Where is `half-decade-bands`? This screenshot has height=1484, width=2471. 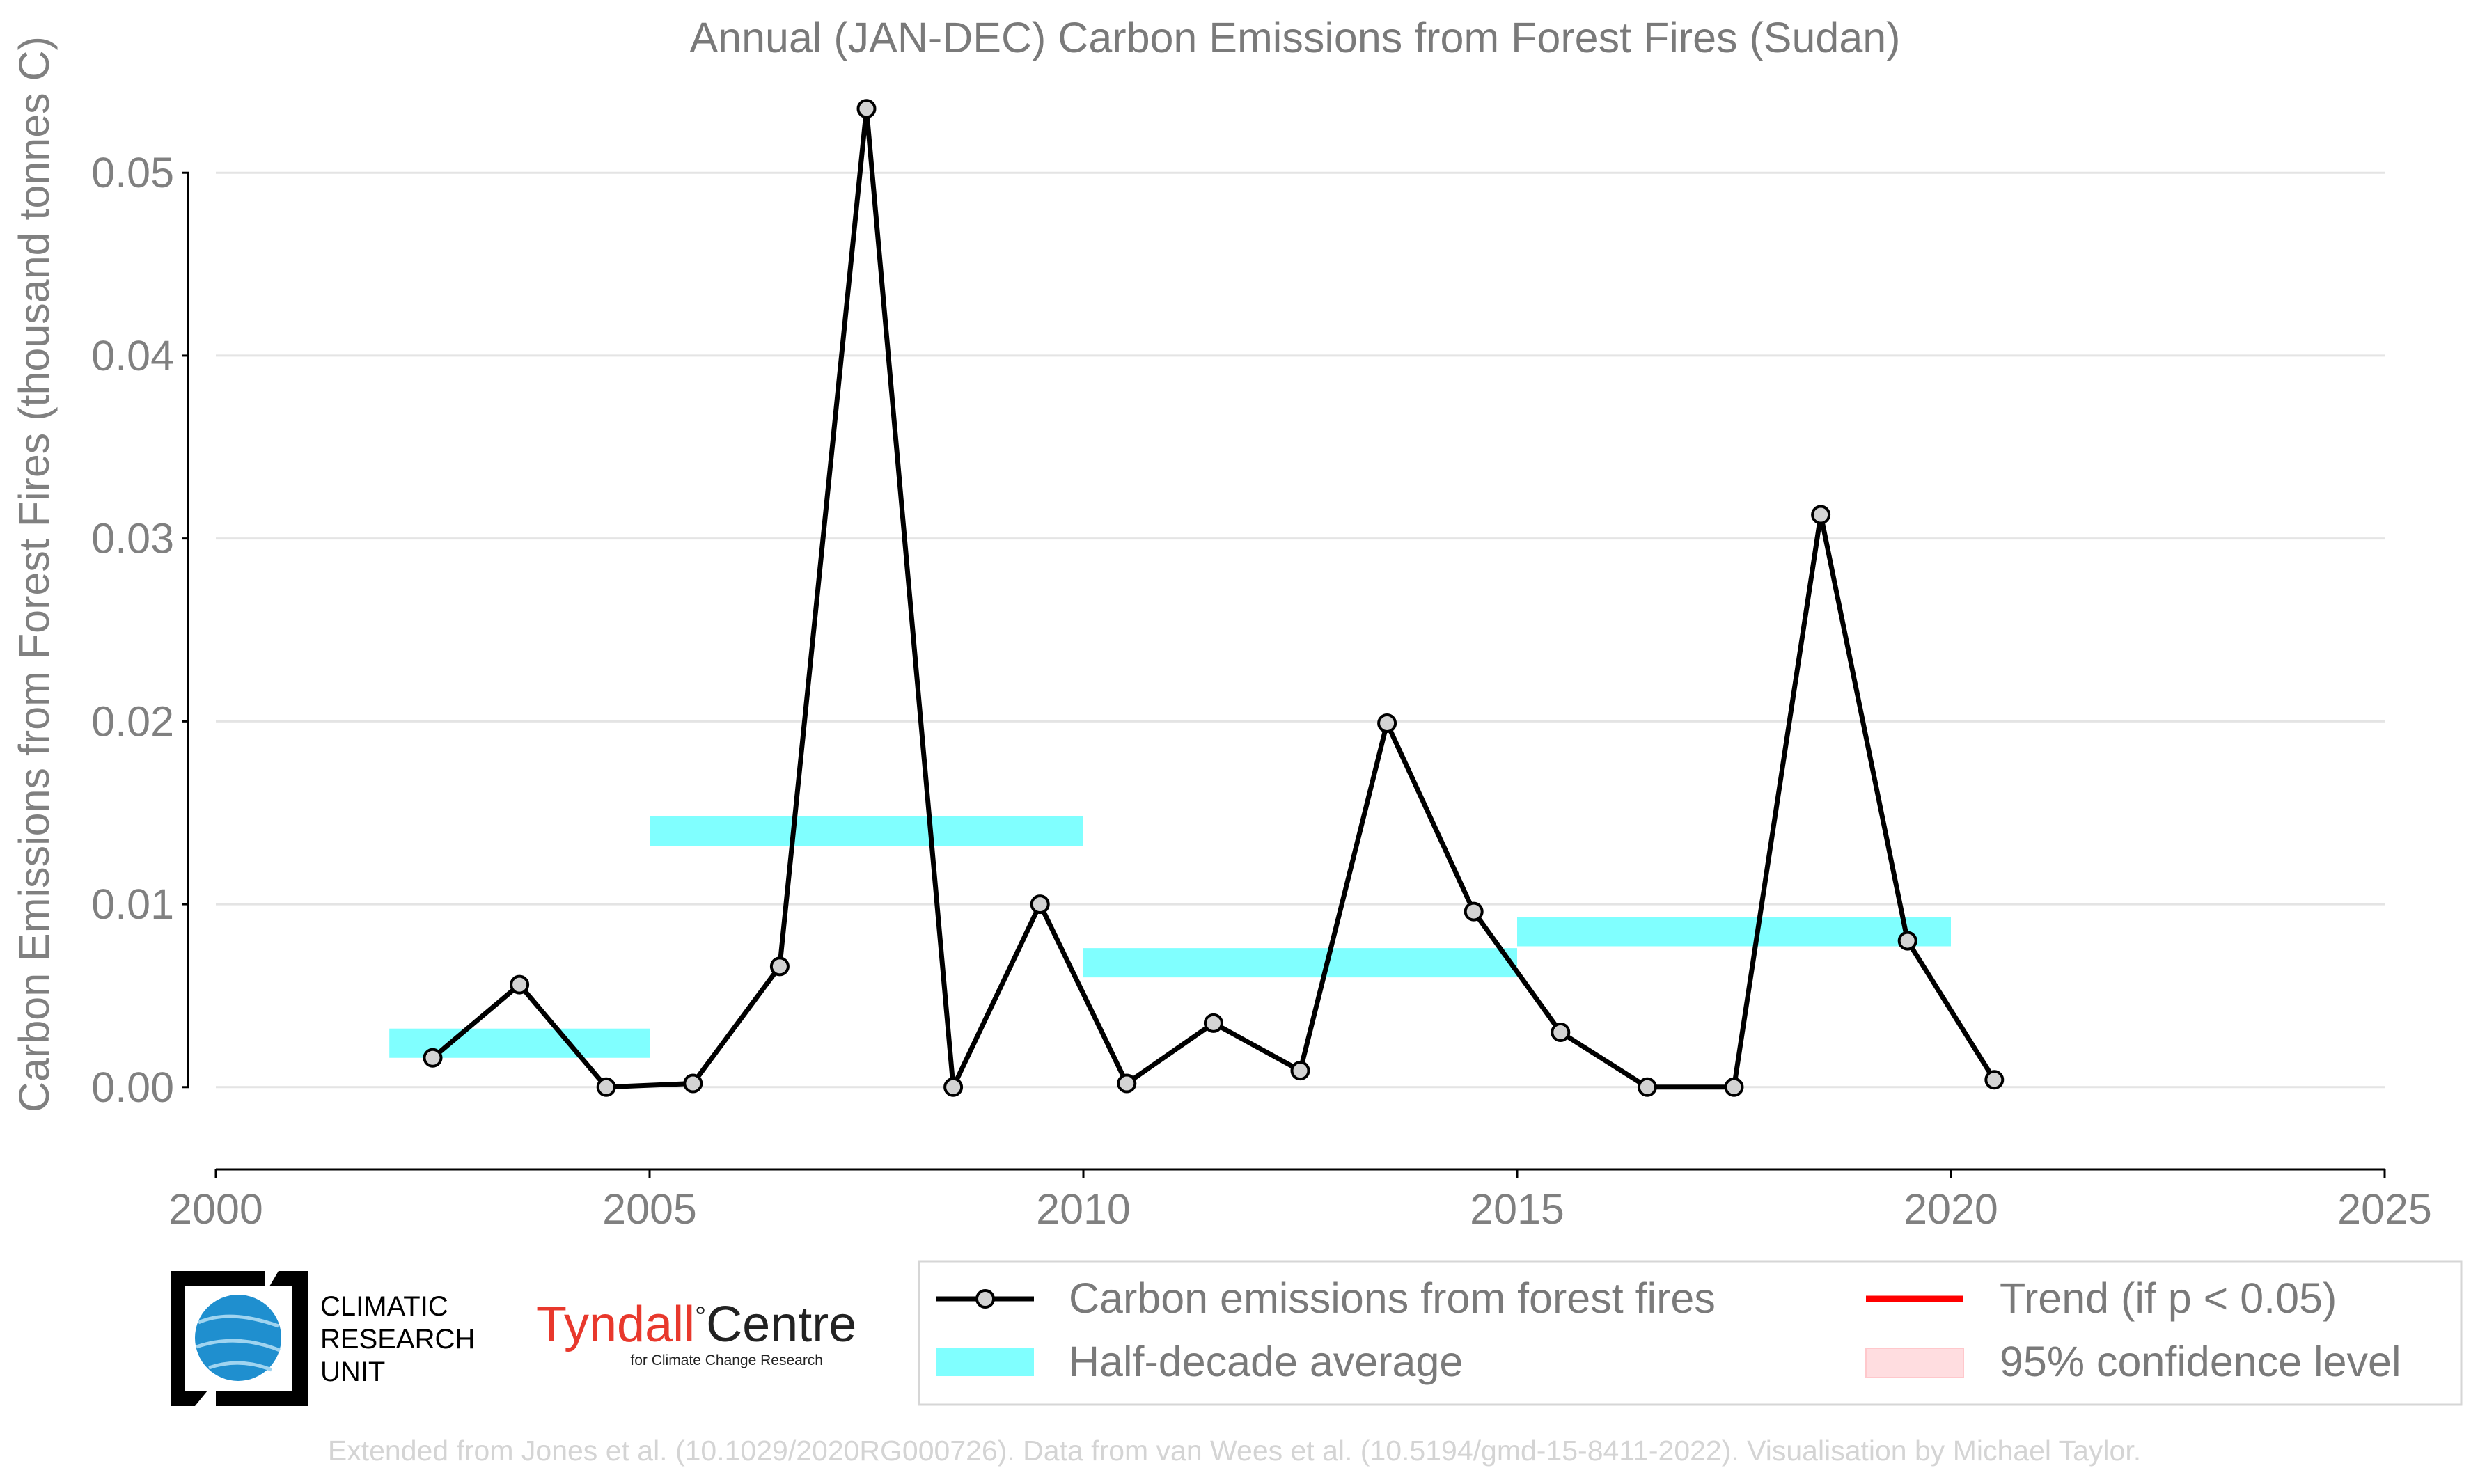
half-decade-bands is located at coordinates (1170, 937).